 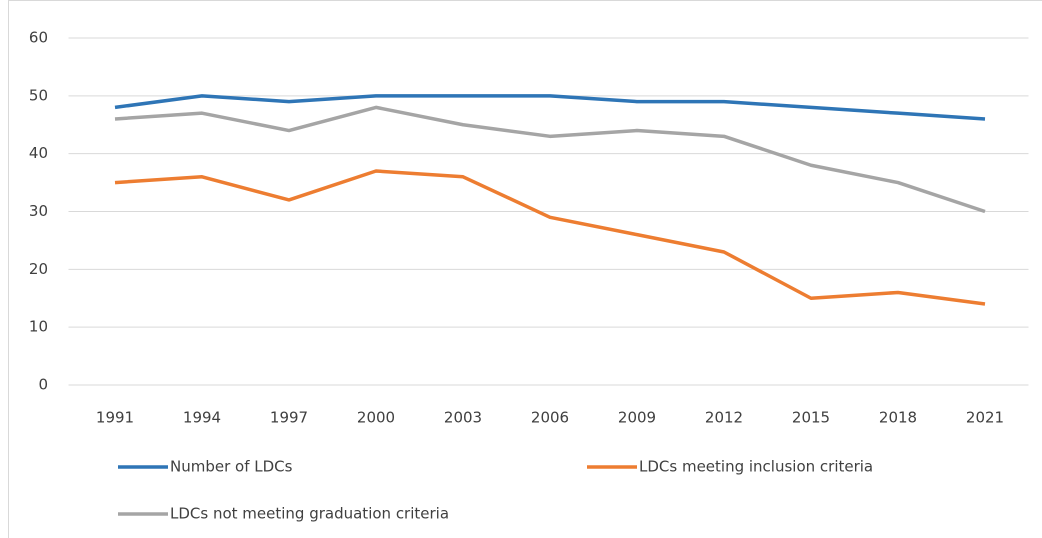 I want to click on x-tick-label: 2003, so click(x=463, y=418).